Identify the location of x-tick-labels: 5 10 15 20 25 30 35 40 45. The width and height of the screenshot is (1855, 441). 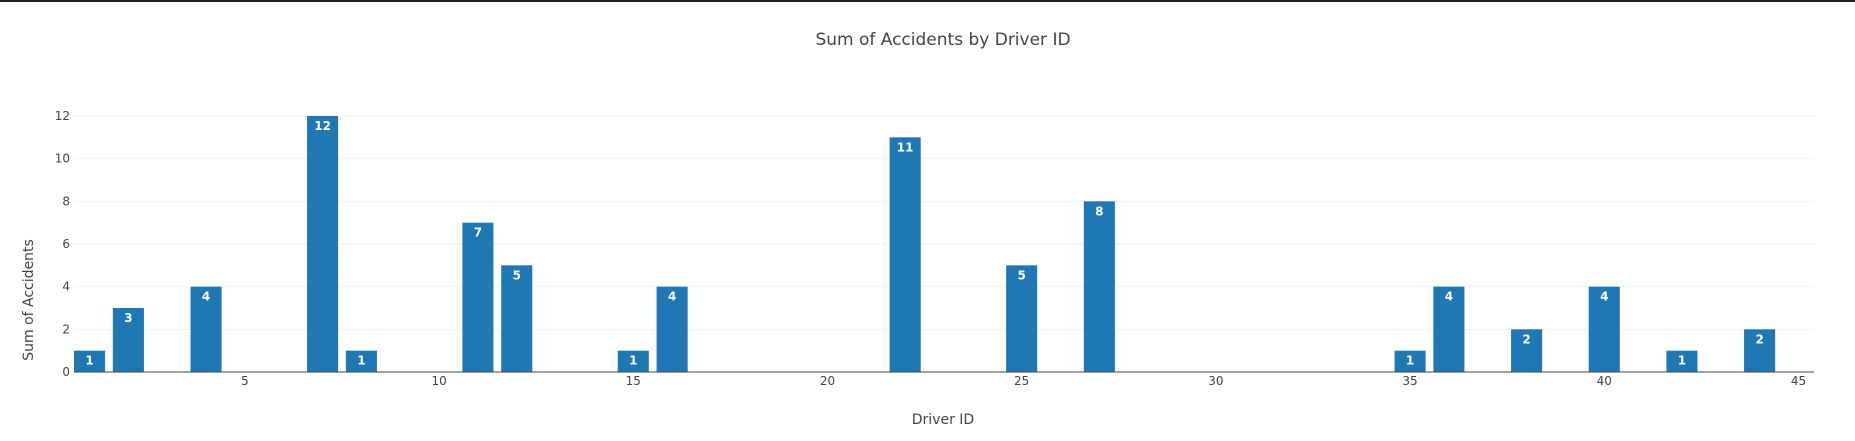
(1023, 381).